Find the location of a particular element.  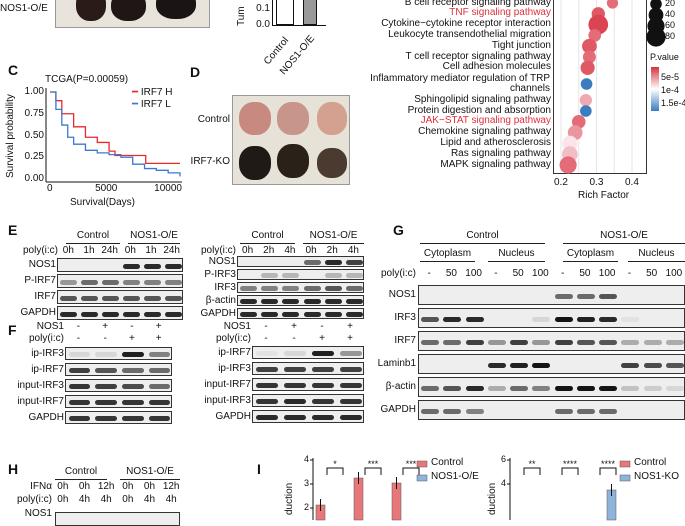

blot-row-label: β-actin is located at coordinates (400, 386).